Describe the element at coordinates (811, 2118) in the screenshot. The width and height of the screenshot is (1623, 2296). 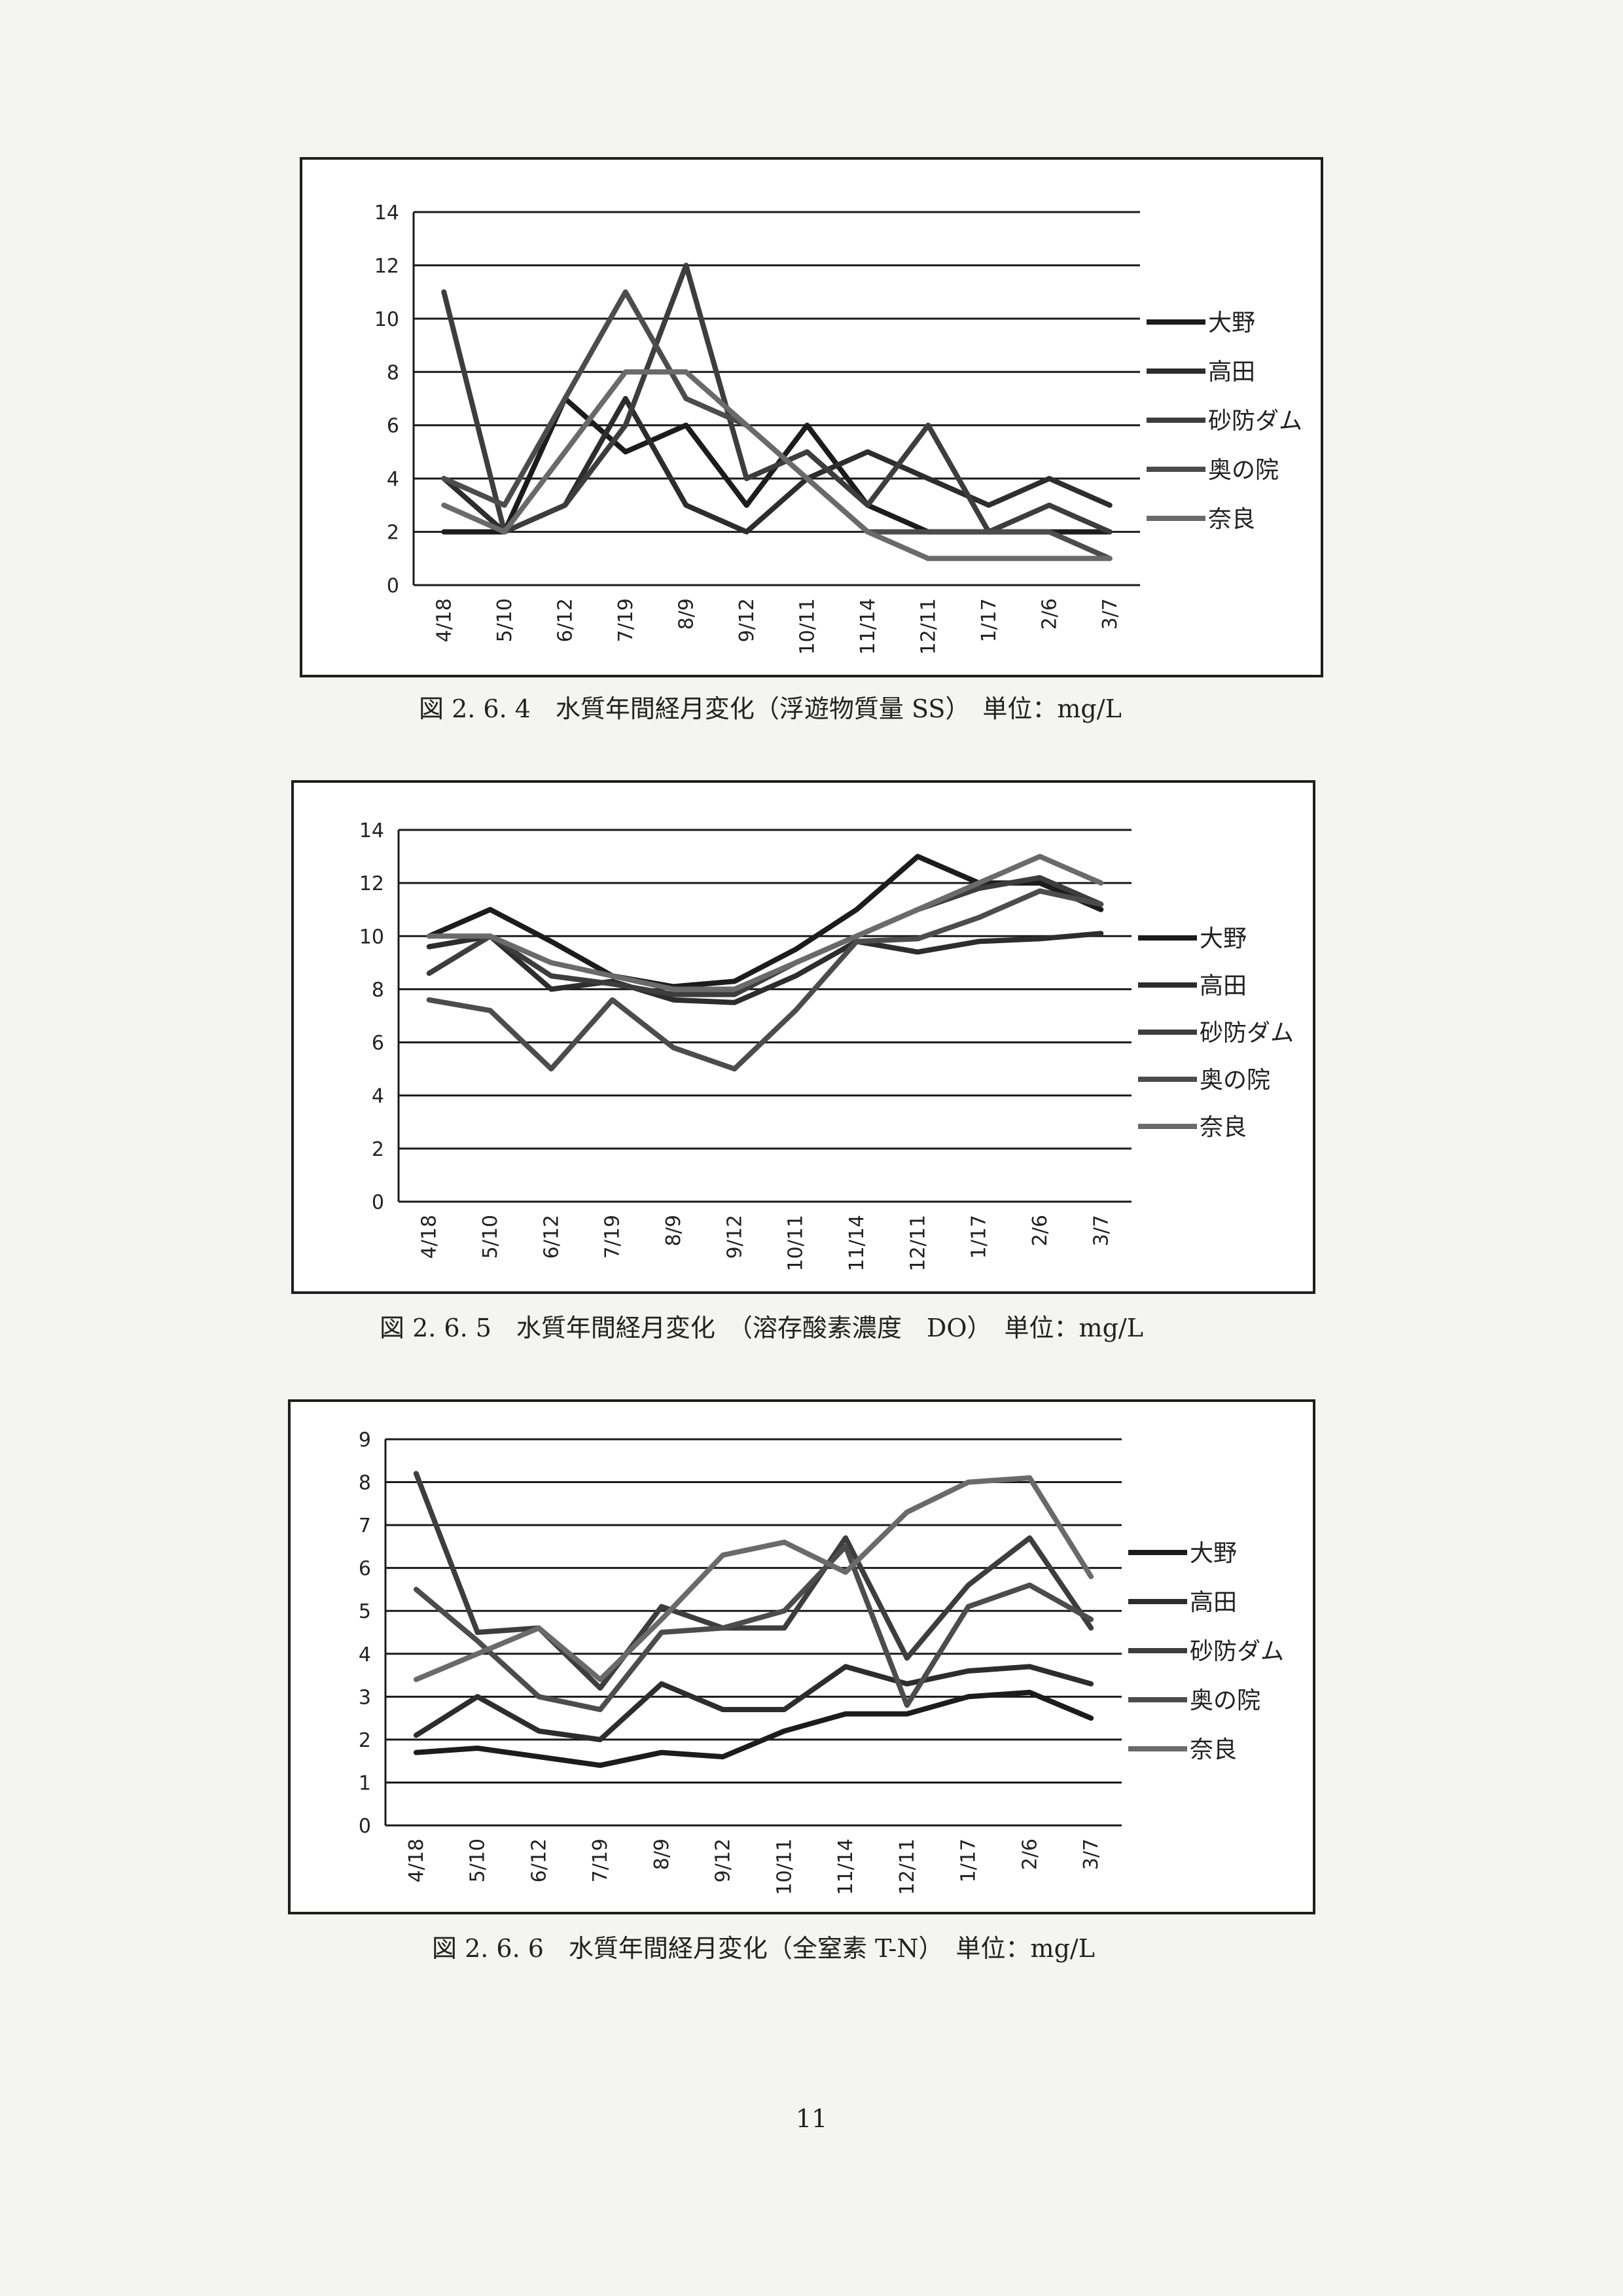
I see `page-number: 11` at that location.